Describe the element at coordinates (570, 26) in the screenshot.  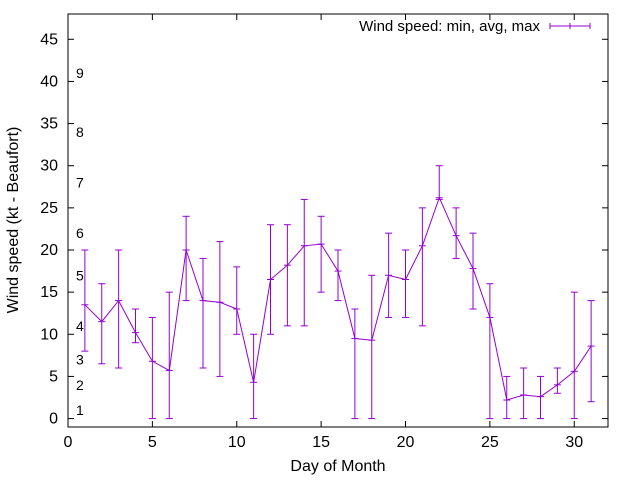
I see `legend-swatch` at that location.